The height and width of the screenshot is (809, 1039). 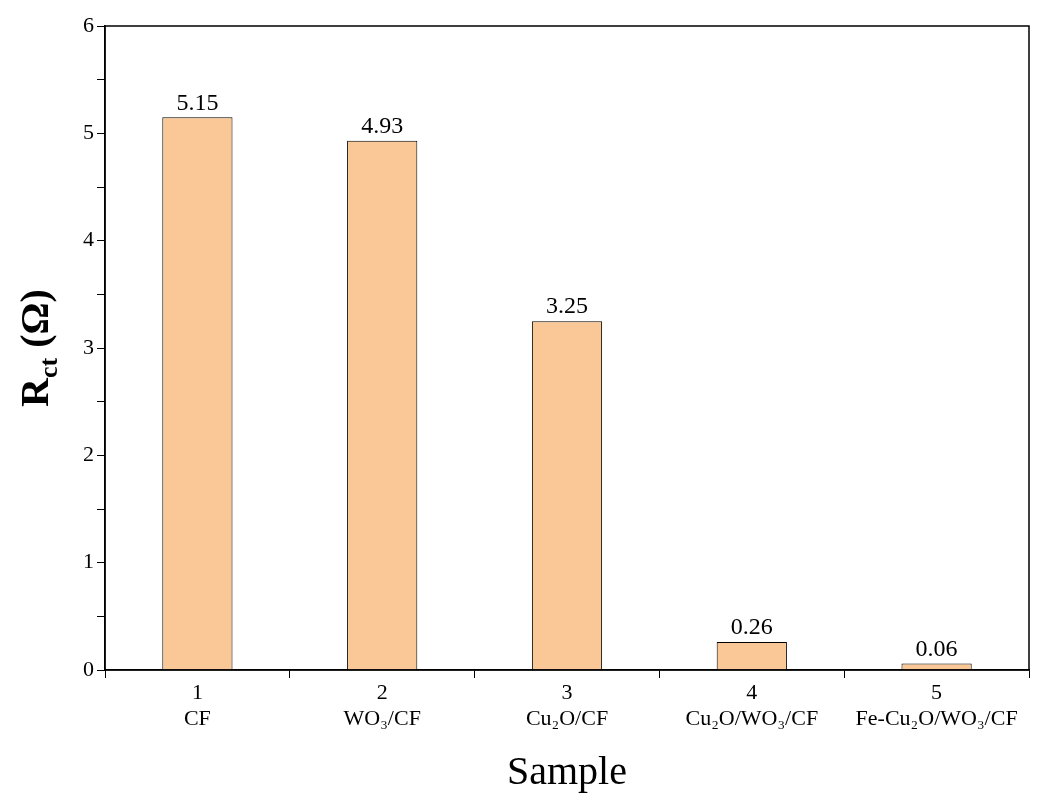 What do you see at coordinates (88, 239) in the screenshot?
I see `y-tick-label: 4` at bounding box center [88, 239].